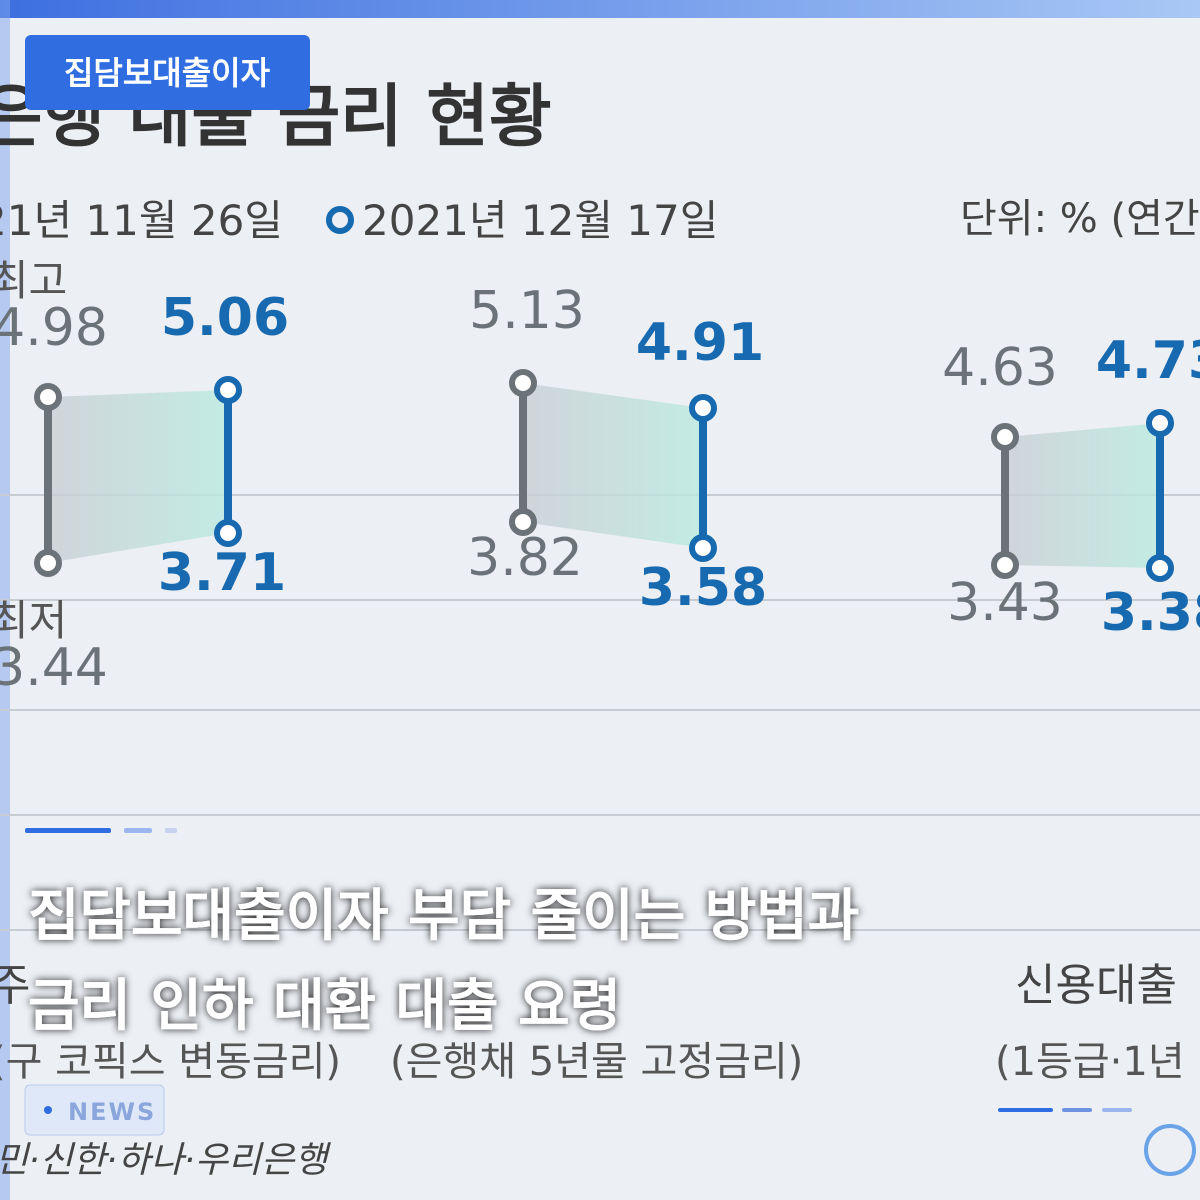 This screenshot has width=1200, height=1200. I want to click on badge-dot, so click(48, 1110).